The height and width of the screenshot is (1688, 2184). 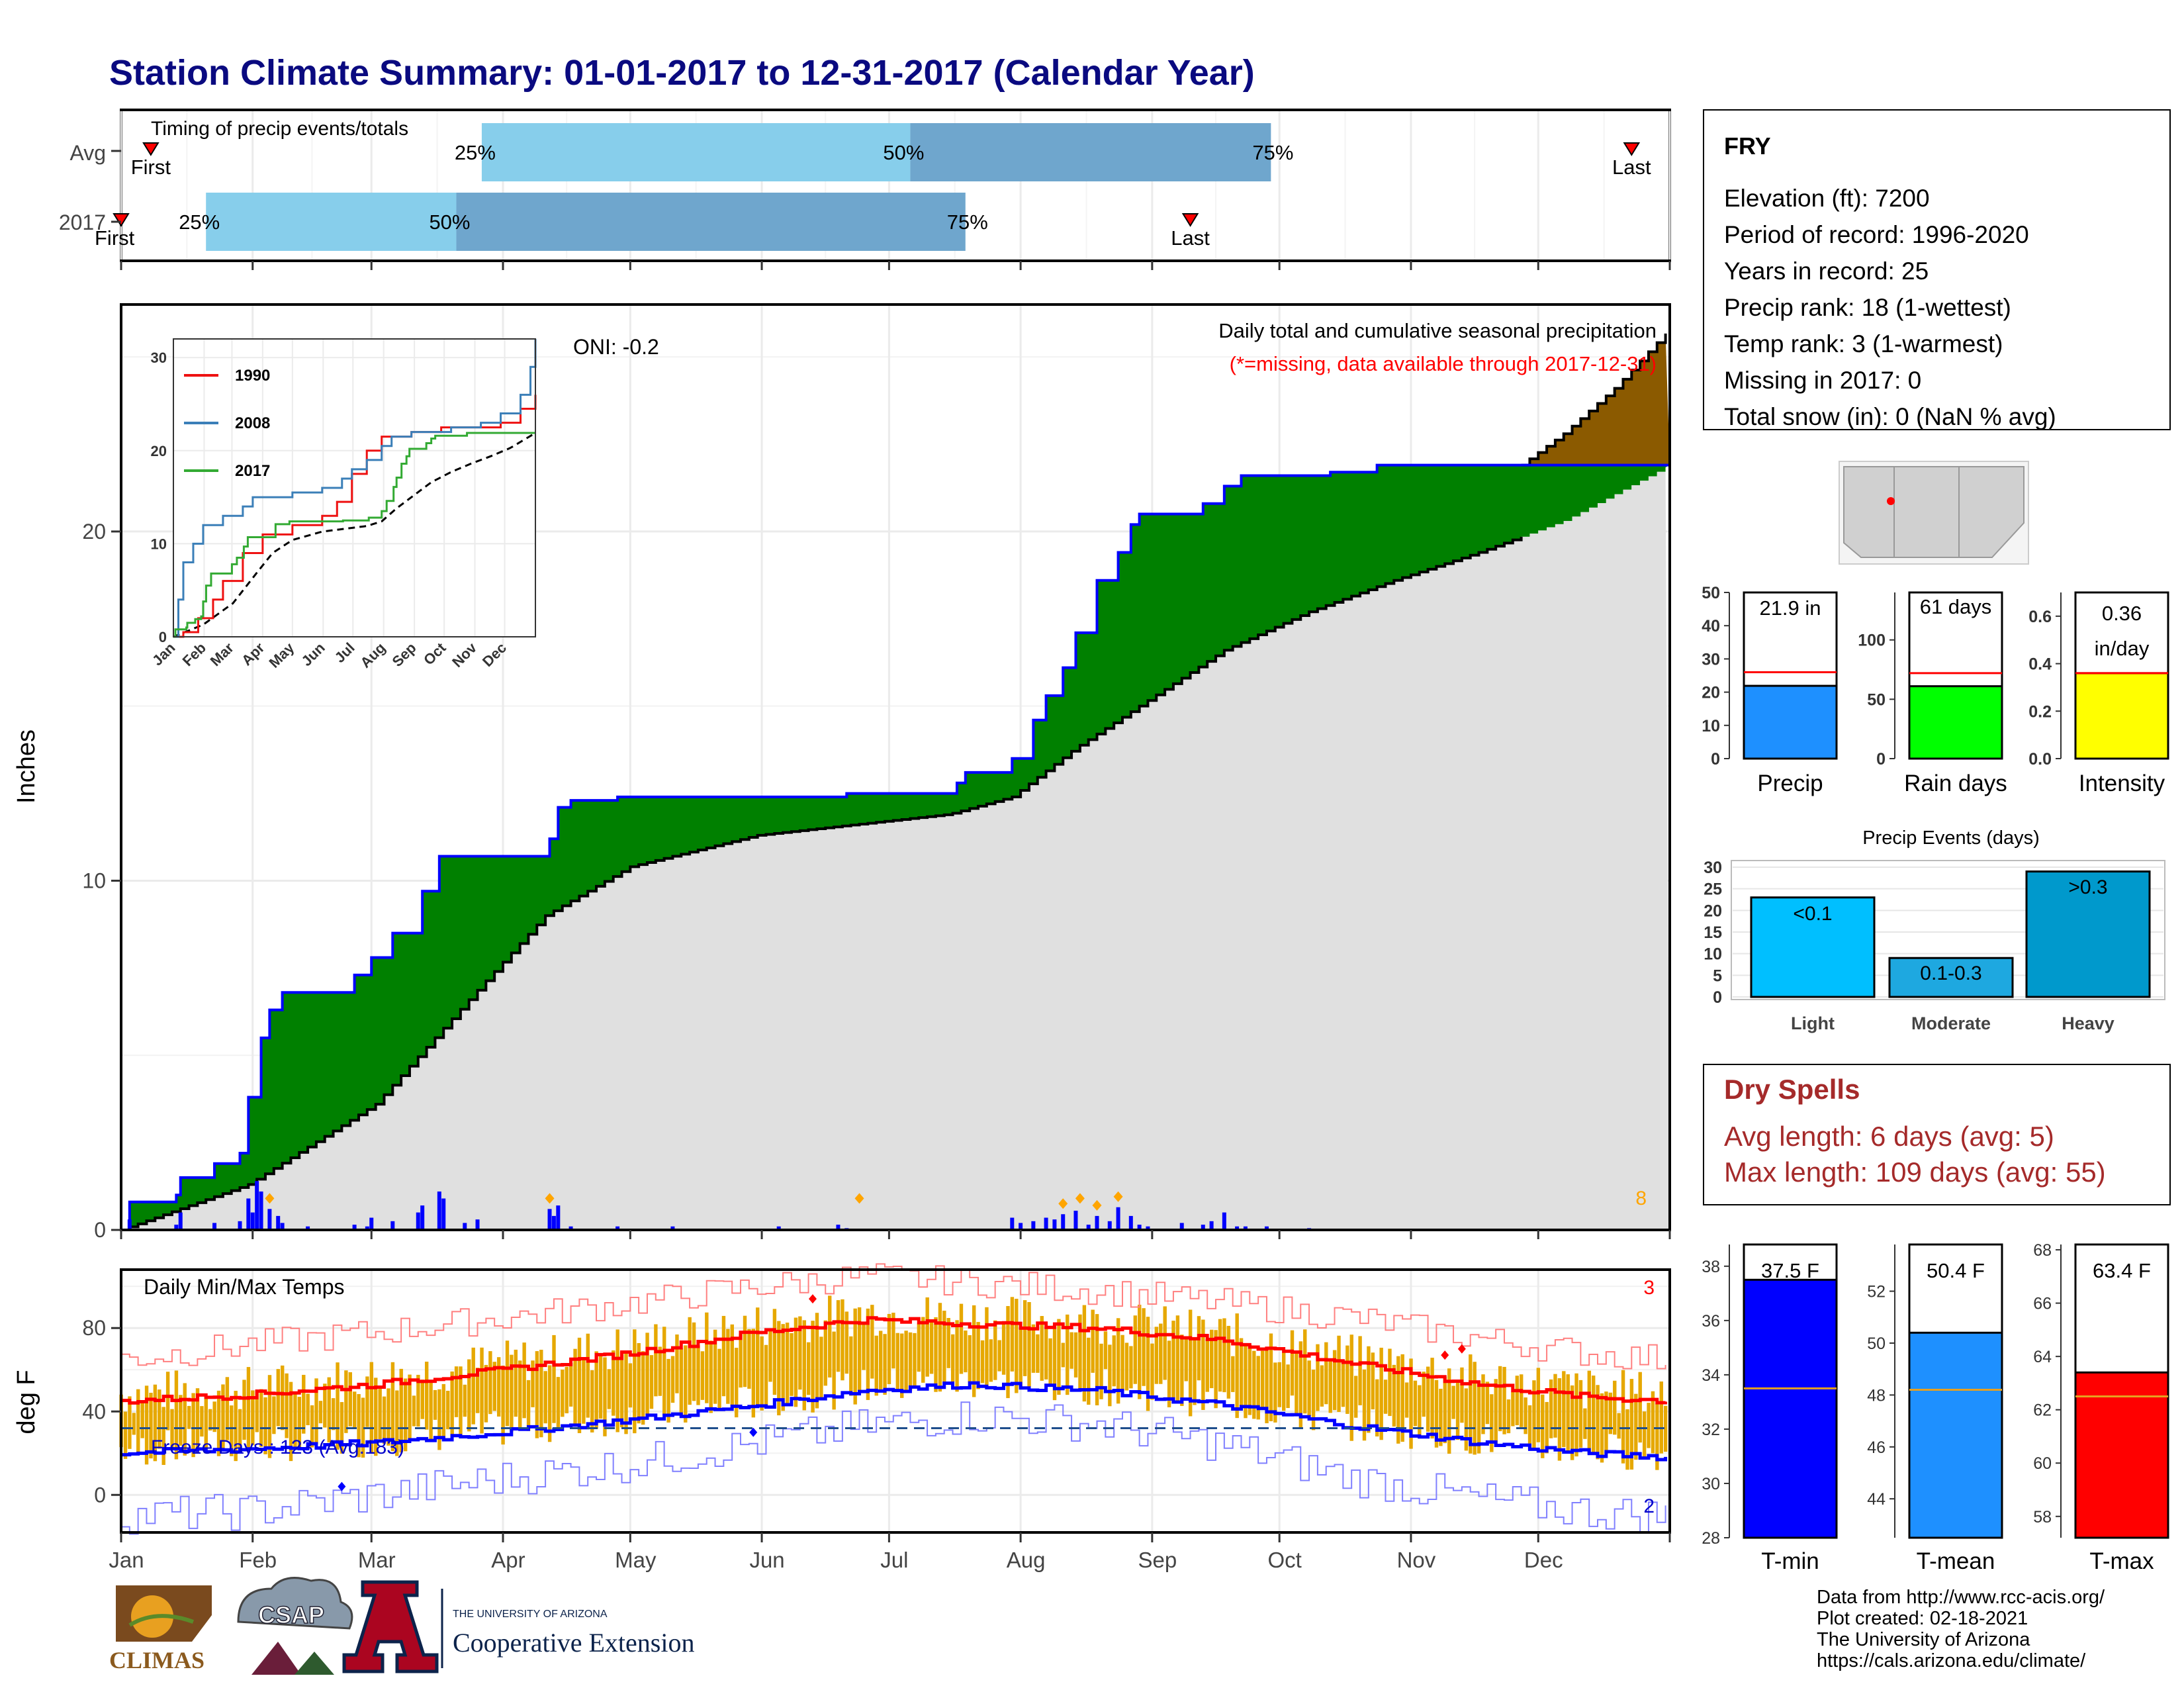 I want to click on station-total-snow: Total snow (in): 0 (NaN % avg), so click(x=1890, y=416).